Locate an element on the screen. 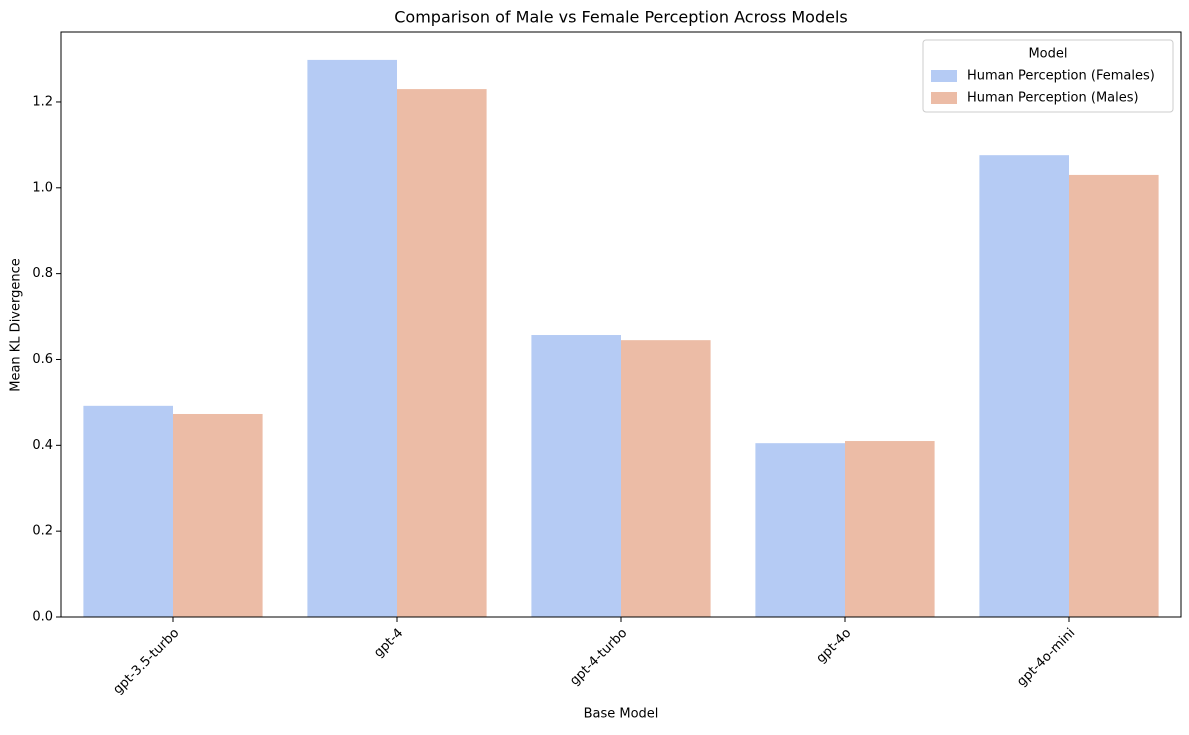  y-tick-label: 0.8 is located at coordinates (42, 273).